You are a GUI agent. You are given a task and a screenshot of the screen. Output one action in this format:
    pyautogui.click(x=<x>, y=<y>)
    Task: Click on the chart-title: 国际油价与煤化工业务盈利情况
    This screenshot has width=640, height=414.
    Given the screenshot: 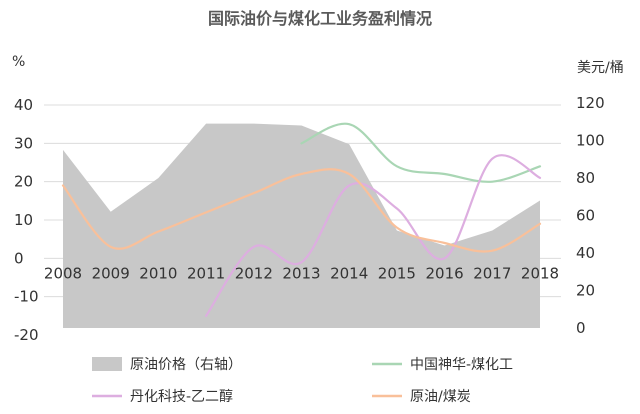 What is the action you would take?
    pyautogui.click(x=320, y=18)
    